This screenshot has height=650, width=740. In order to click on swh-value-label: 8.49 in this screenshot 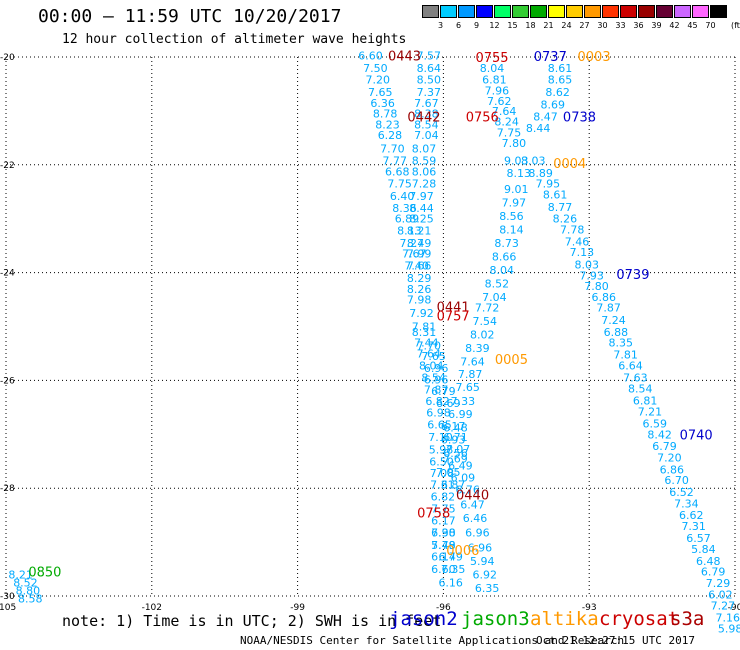, I will do `click(419, 243)`.